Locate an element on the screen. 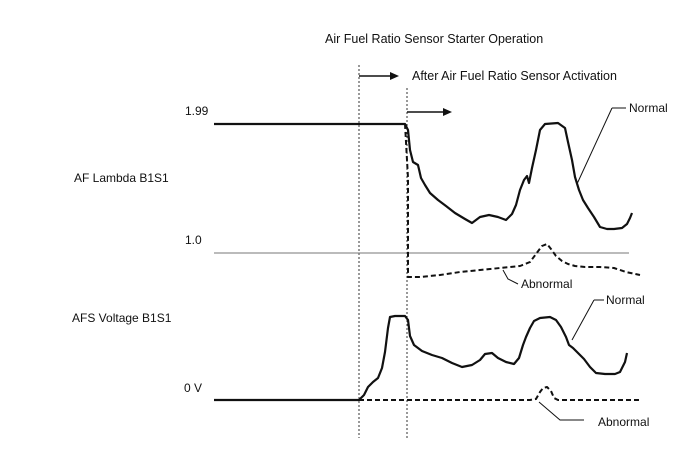 The height and width of the screenshot is (463, 688). af-lambda-normal-trace is located at coordinates (424, 176).